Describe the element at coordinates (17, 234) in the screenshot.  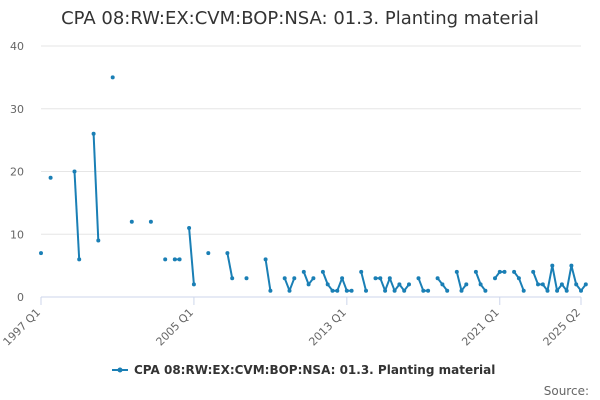
I see `y-tick-label: 10` at that location.